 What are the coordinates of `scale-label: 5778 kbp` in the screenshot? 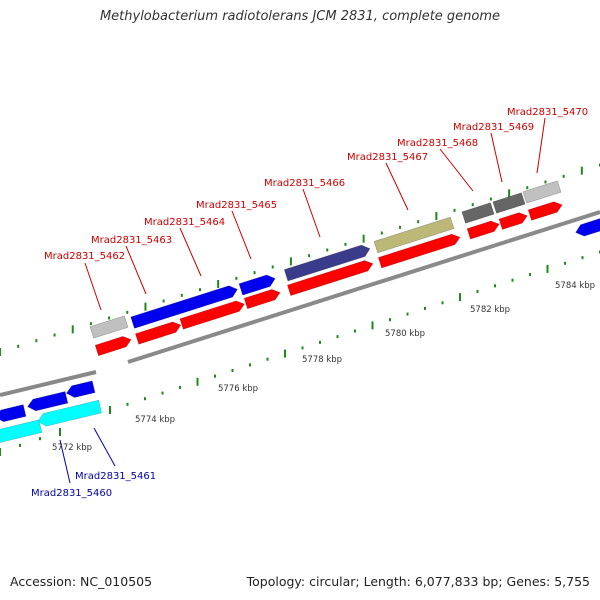 It's located at (322, 360).